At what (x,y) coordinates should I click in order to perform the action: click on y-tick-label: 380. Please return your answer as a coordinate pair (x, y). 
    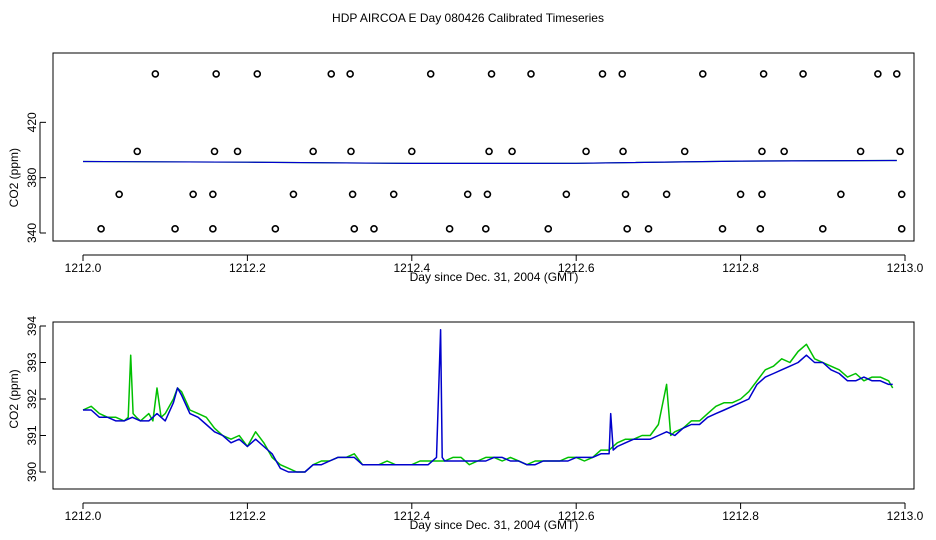
    Looking at the image, I should click on (32, 177).